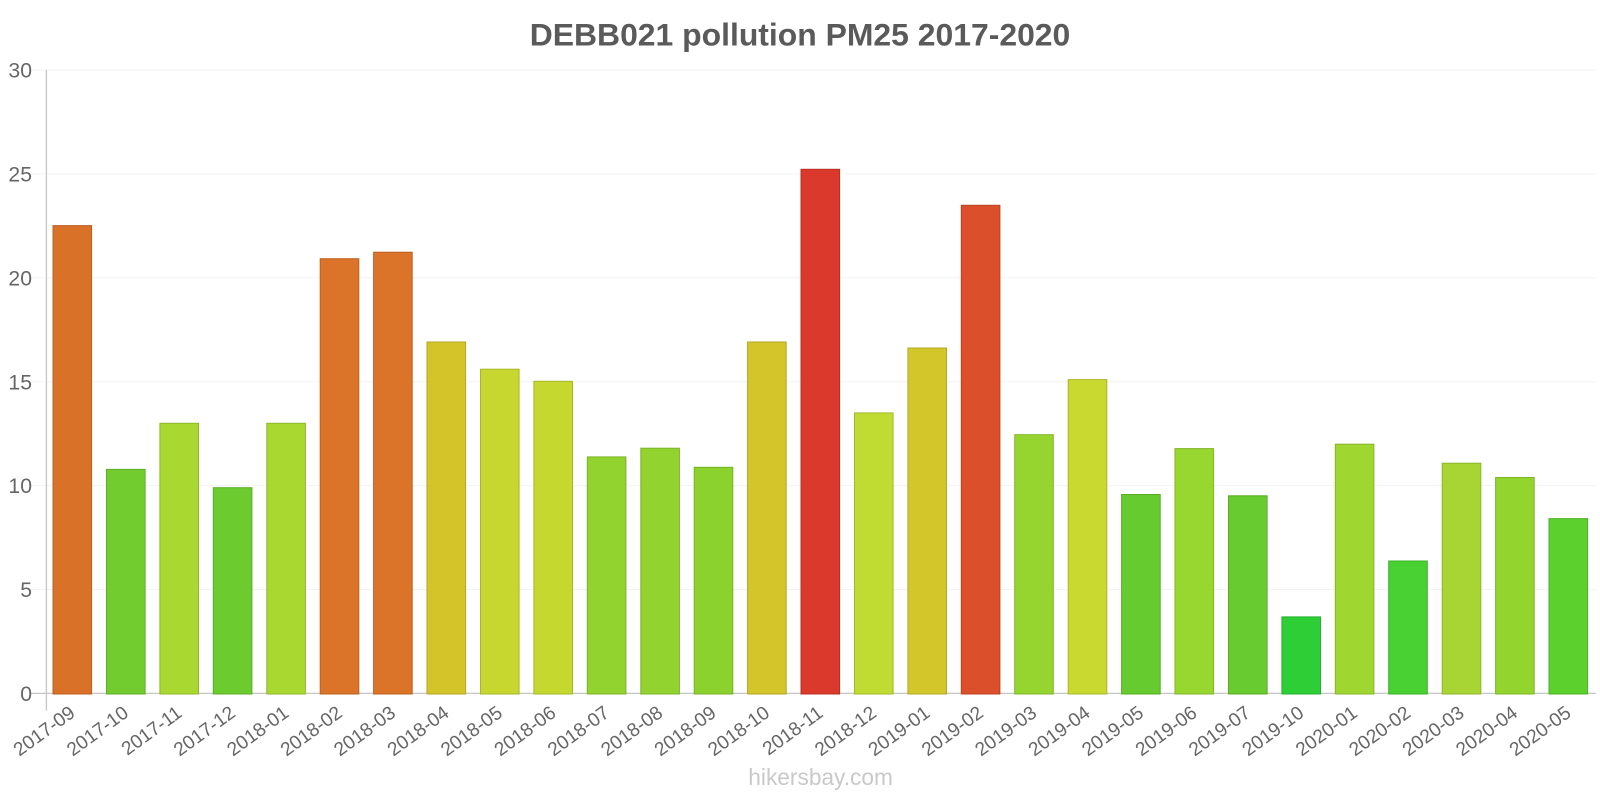  I want to click on svg-text: 30, so click(20, 71).